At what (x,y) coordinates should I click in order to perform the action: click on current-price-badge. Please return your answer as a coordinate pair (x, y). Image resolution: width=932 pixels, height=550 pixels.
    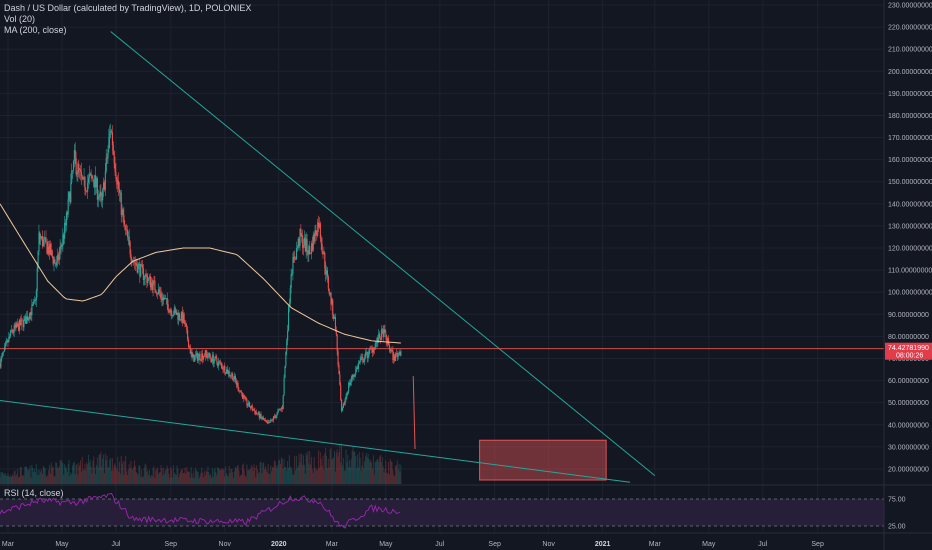
    Looking at the image, I should click on (908, 351).